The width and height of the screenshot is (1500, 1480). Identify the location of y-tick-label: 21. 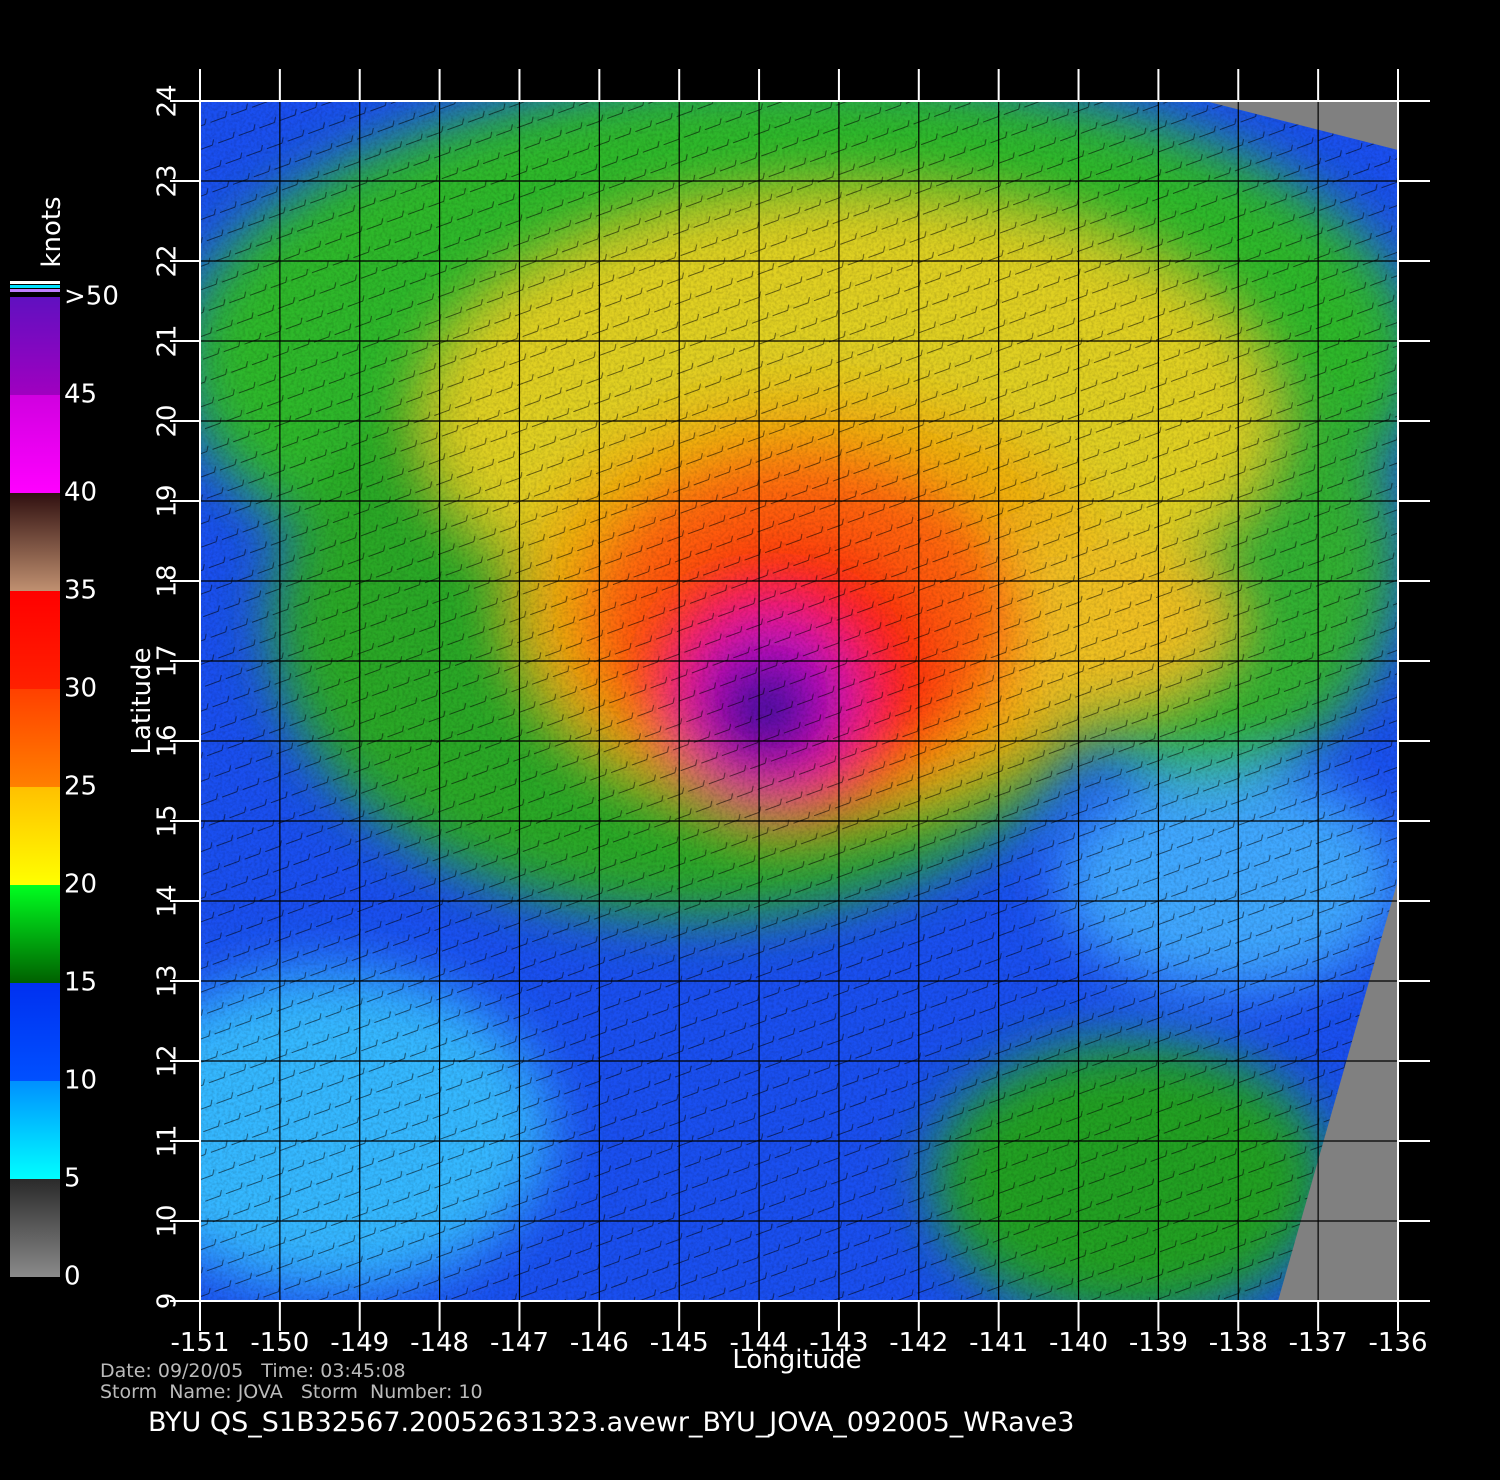
(168, 340).